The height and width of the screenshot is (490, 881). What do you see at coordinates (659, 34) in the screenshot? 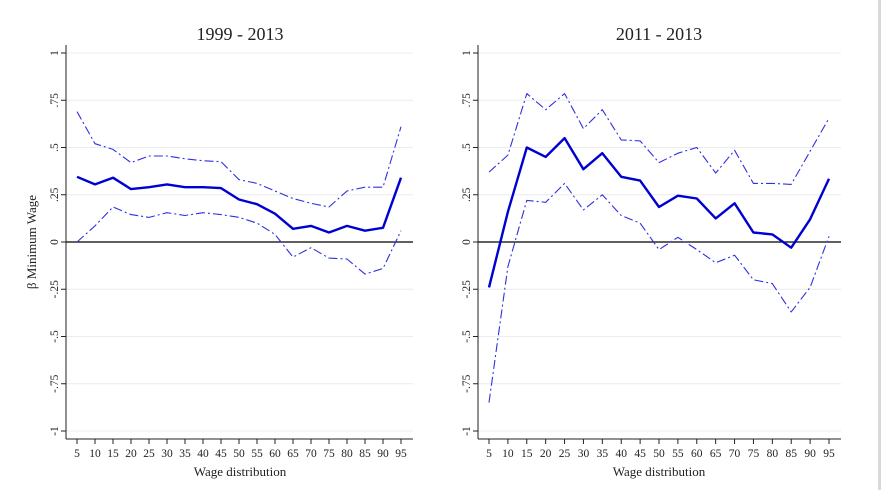
I see `chart-title: 2011 - 2013` at bounding box center [659, 34].